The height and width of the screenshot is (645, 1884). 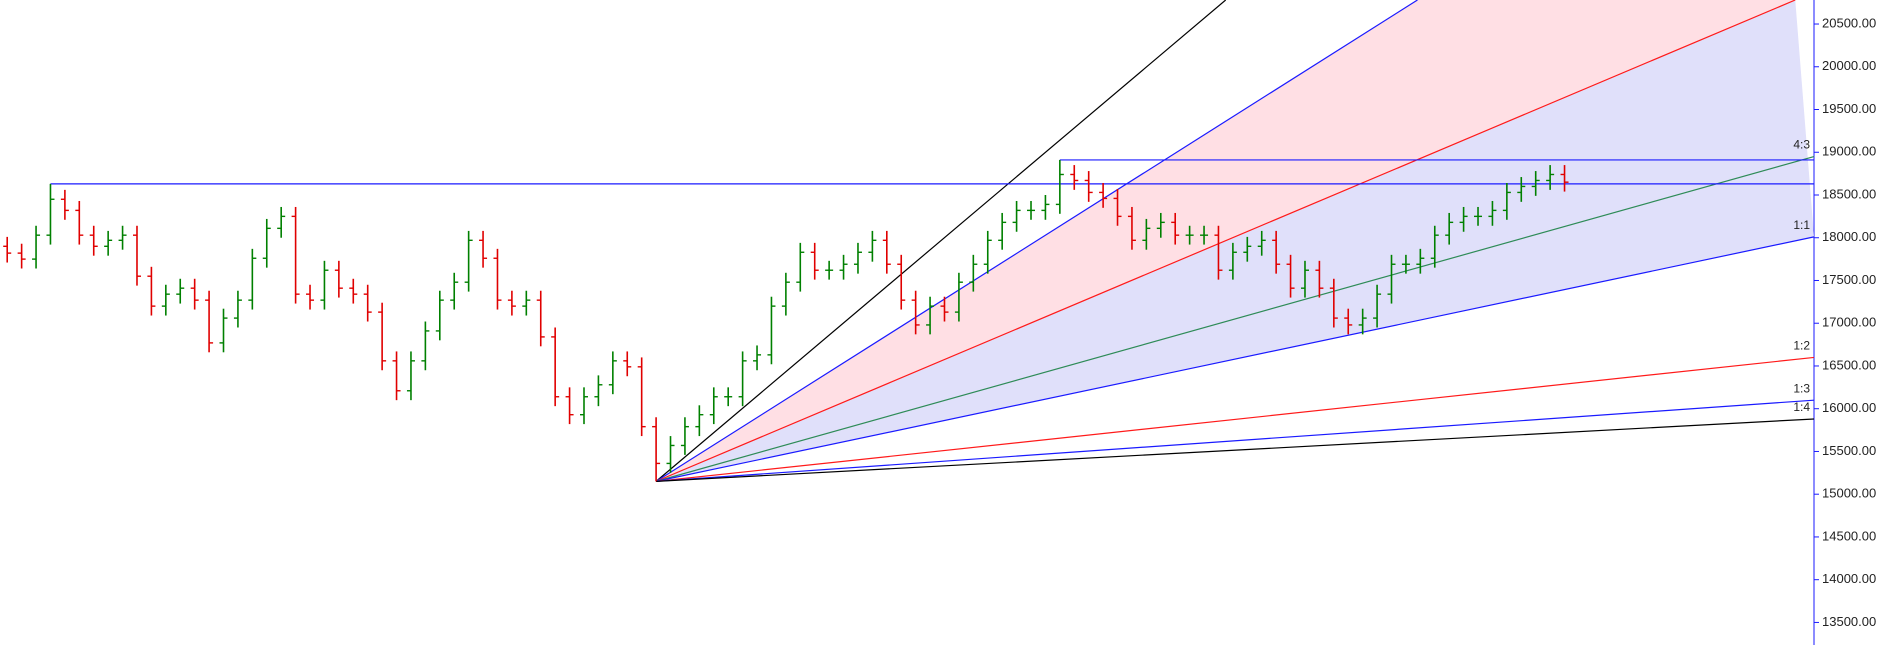 What do you see at coordinates (1849, 450) in the screenshot?
I see `y-tick-label: 15500.00` at bounding box center [1849, 450].